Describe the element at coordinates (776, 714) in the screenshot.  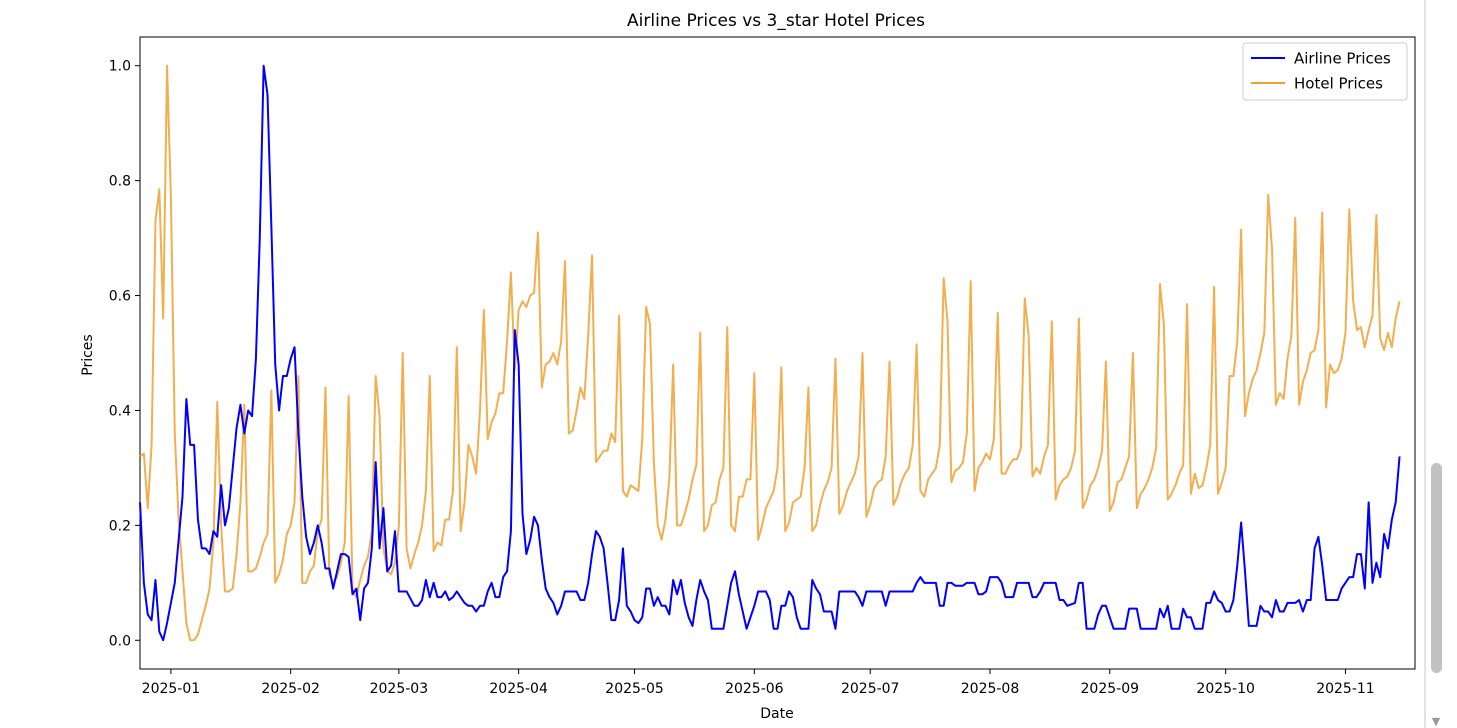
I see `x-axis-label: Date` at that location.